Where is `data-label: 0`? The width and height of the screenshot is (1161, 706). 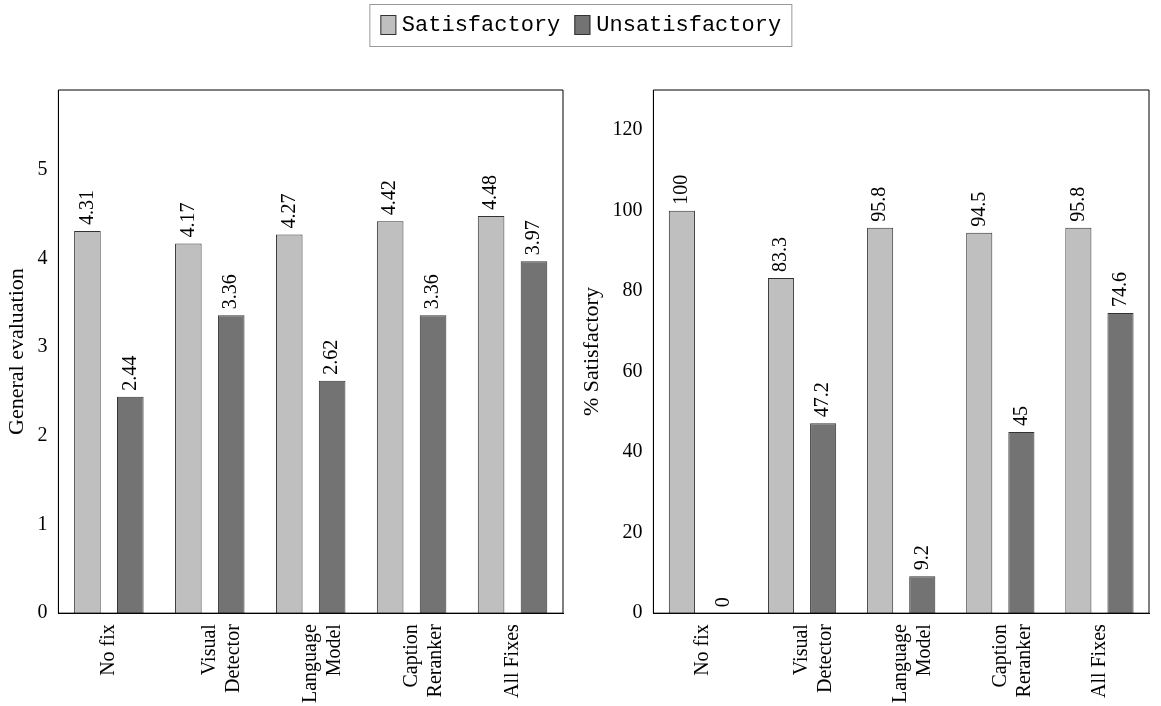
data-label: 0 is located at coordinates (722, 602).